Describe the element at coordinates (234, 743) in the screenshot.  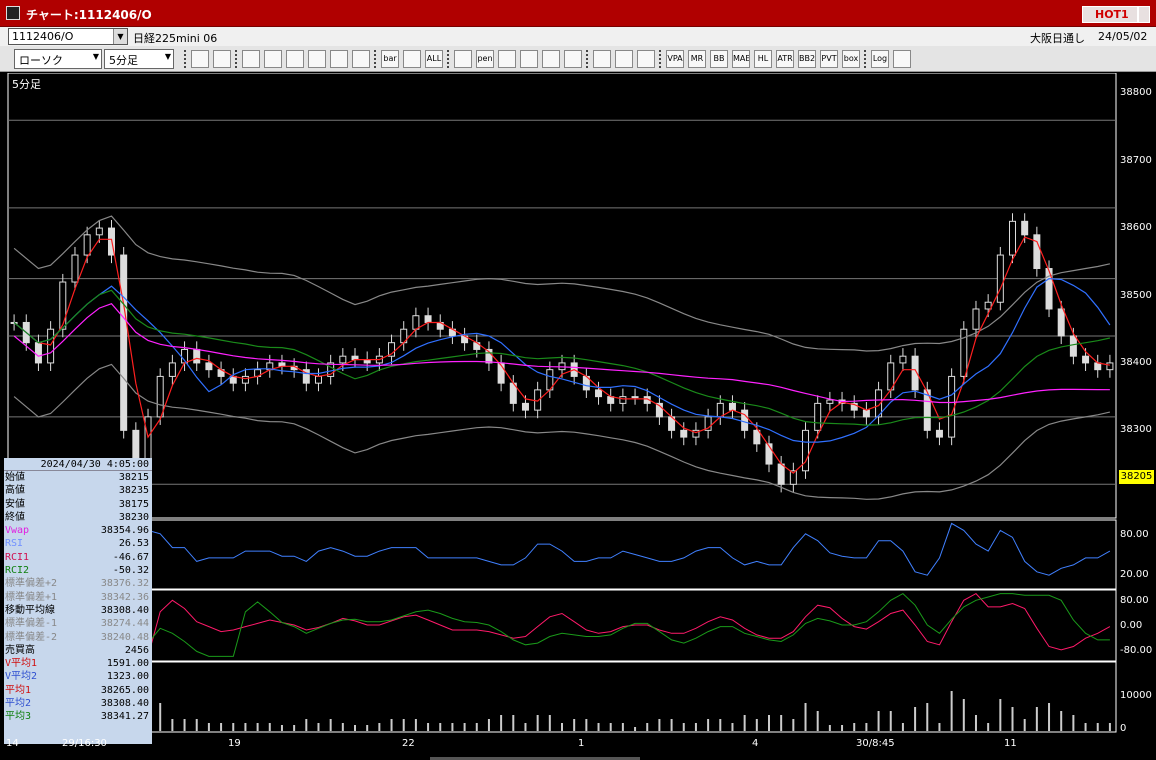
I see `x-tick-label: 19` at that location.